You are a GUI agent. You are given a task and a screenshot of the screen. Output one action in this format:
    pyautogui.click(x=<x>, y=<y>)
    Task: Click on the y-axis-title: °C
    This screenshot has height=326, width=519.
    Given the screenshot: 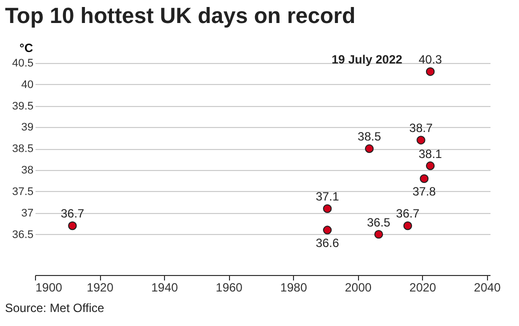 What is the action you would take?
    pyautogui.click(x=27, y=48)
    